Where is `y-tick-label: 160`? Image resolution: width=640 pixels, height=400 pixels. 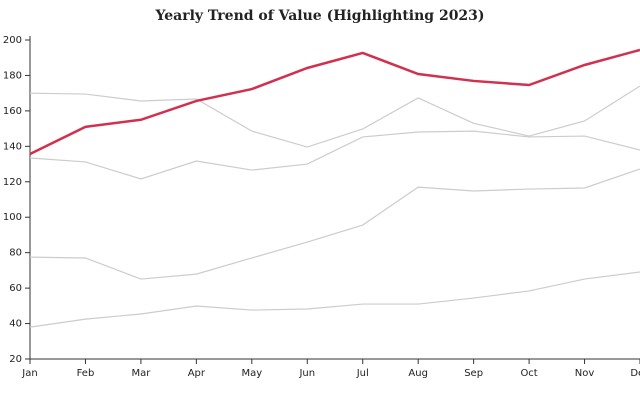 y-tick-label: 160 is located at coordinates (12, 111).